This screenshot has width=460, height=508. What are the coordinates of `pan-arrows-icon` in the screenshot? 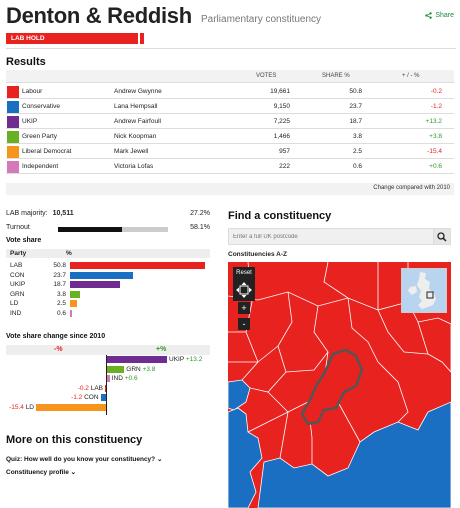 It's located at (244, 290).